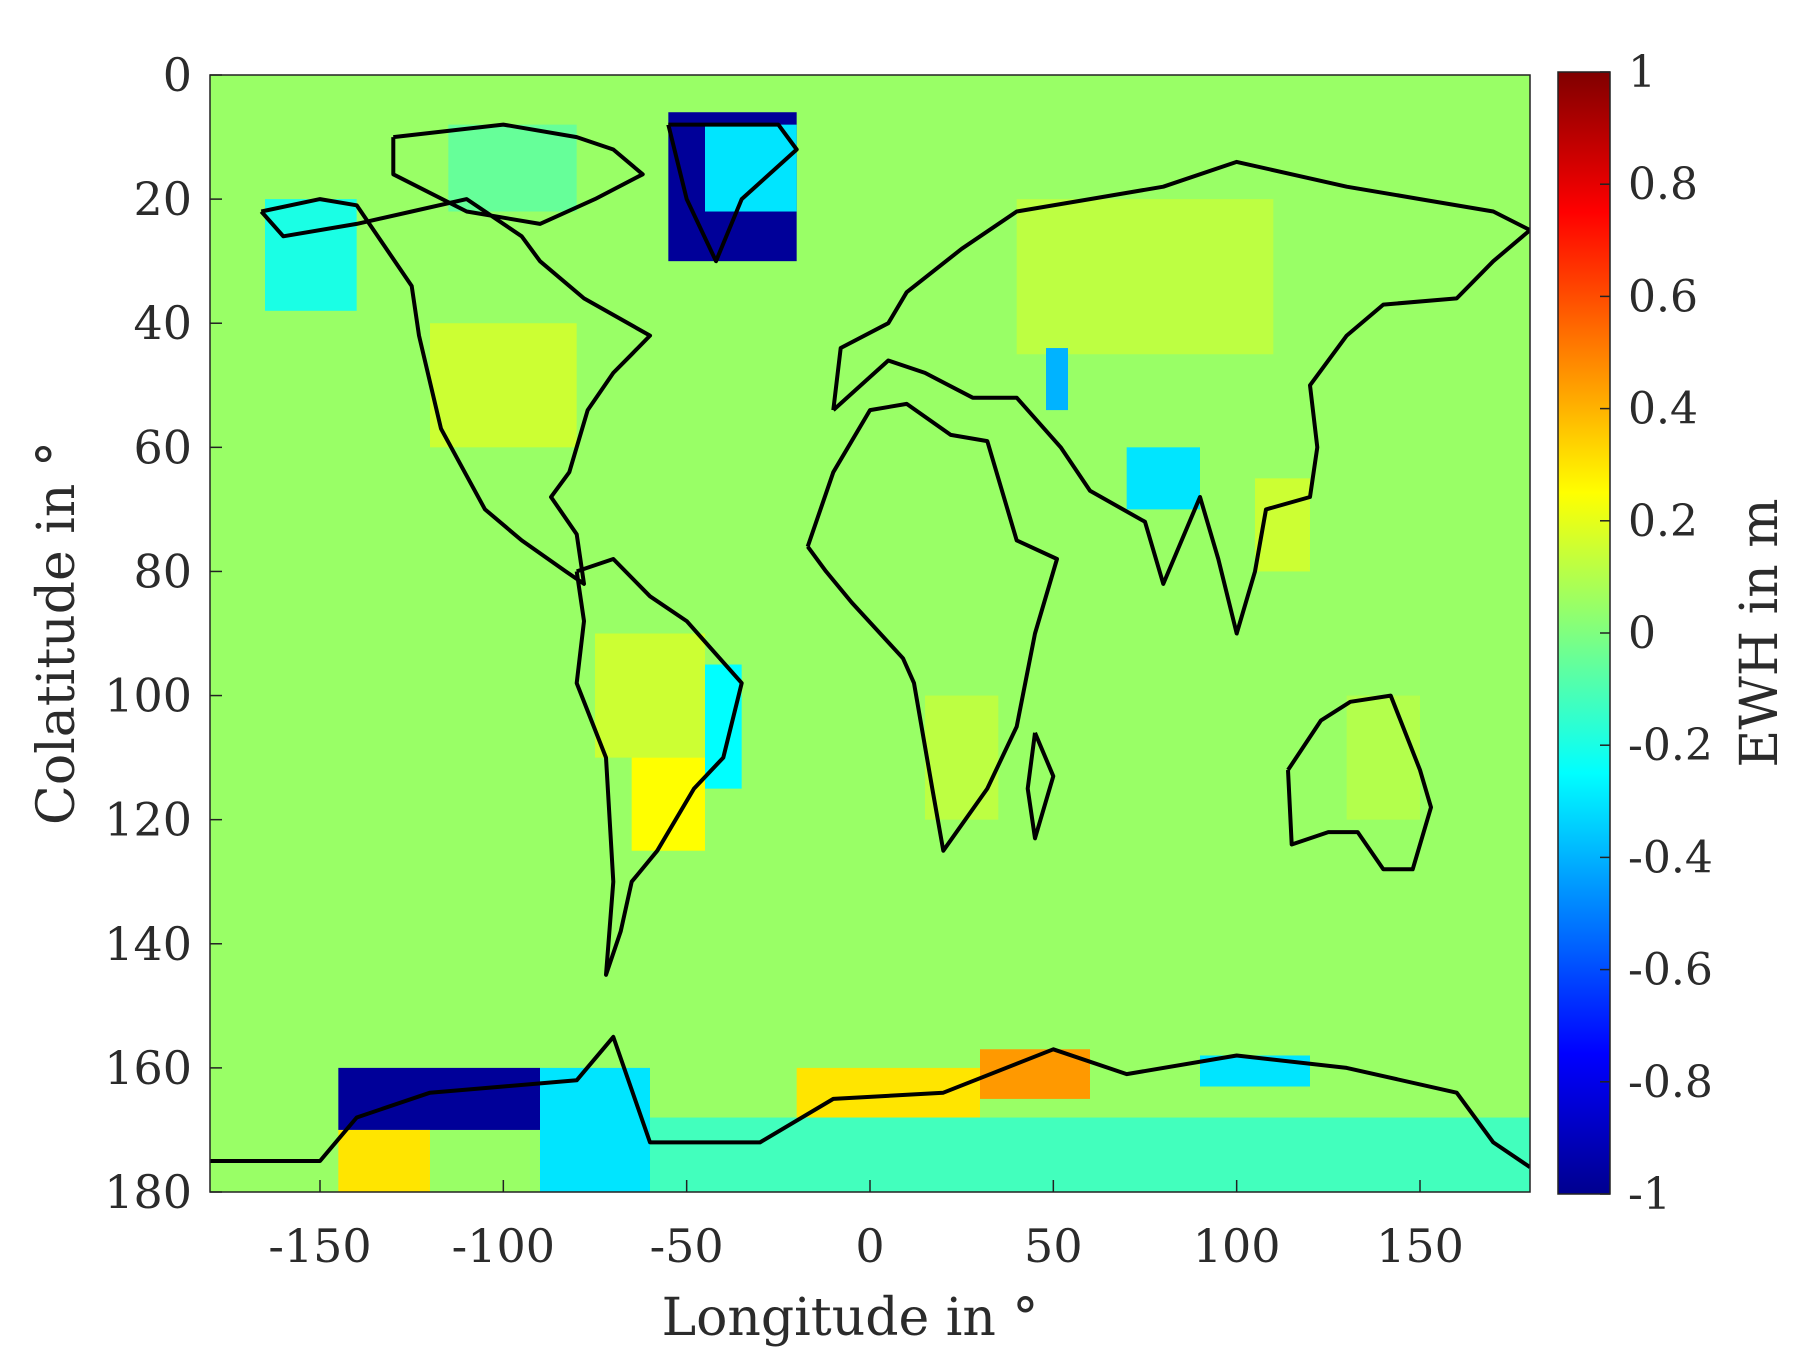 Image resolution: width=1815 pixels, height=1371 pixels. Describe the element at coordinates (1663, 184) in the screenshot. I see `colorbar-tick-label: 0.8` at that location.